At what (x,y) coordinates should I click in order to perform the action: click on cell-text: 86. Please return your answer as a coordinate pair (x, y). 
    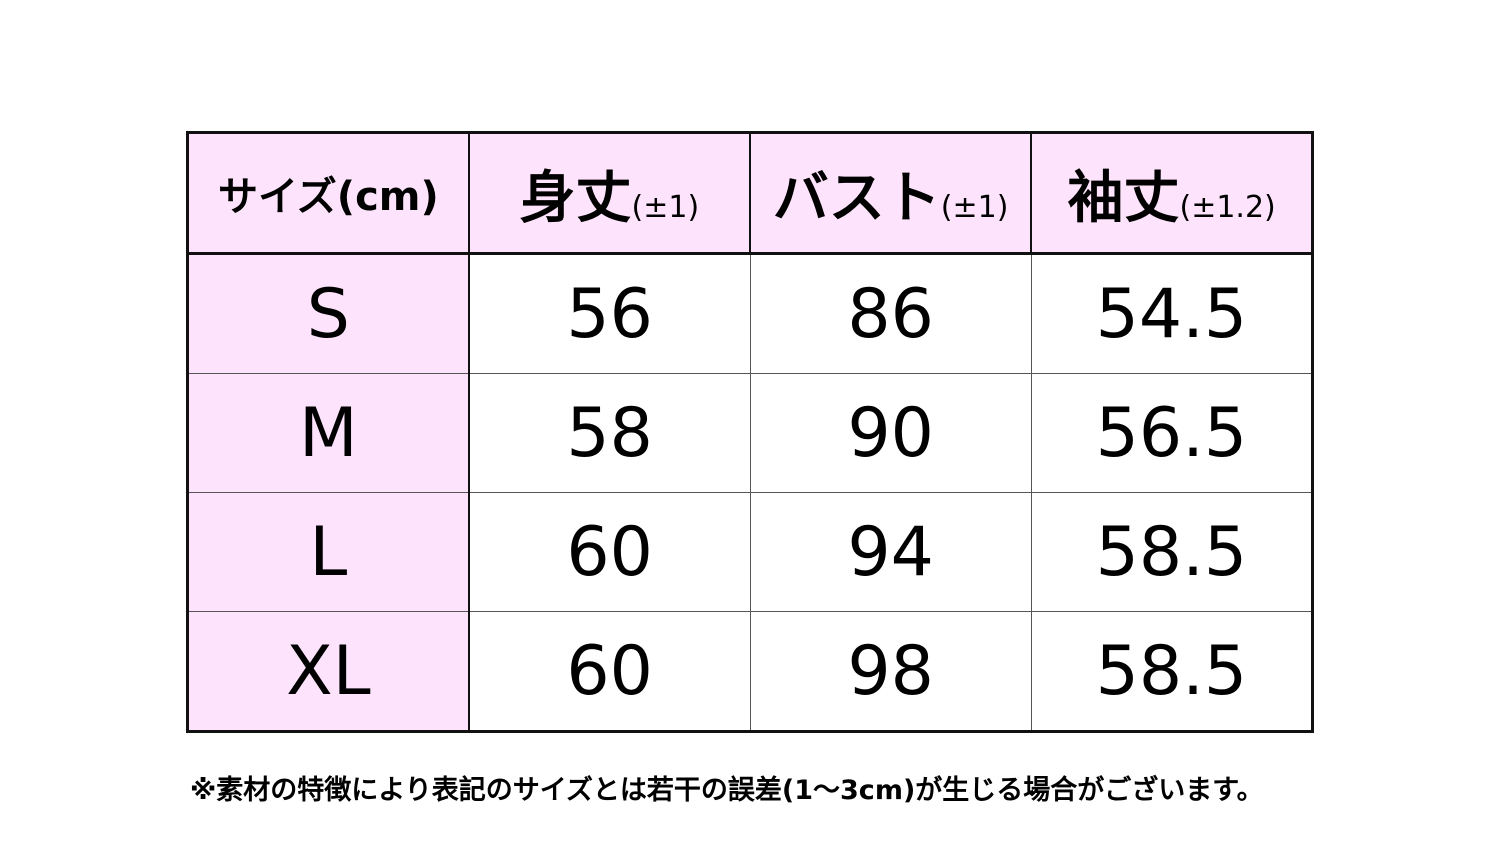
    Looking at the image, I should click on (890, 314).